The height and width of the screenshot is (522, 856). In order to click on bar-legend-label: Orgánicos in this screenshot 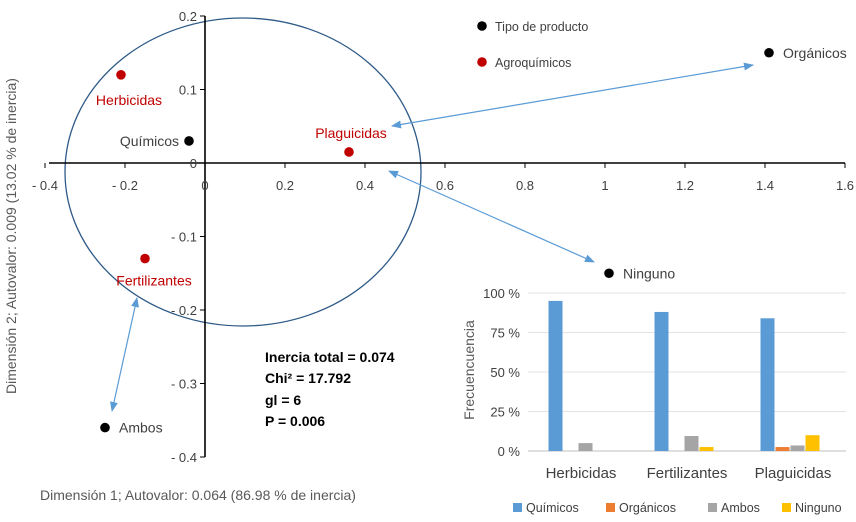, I will do `click(647, 508)`.